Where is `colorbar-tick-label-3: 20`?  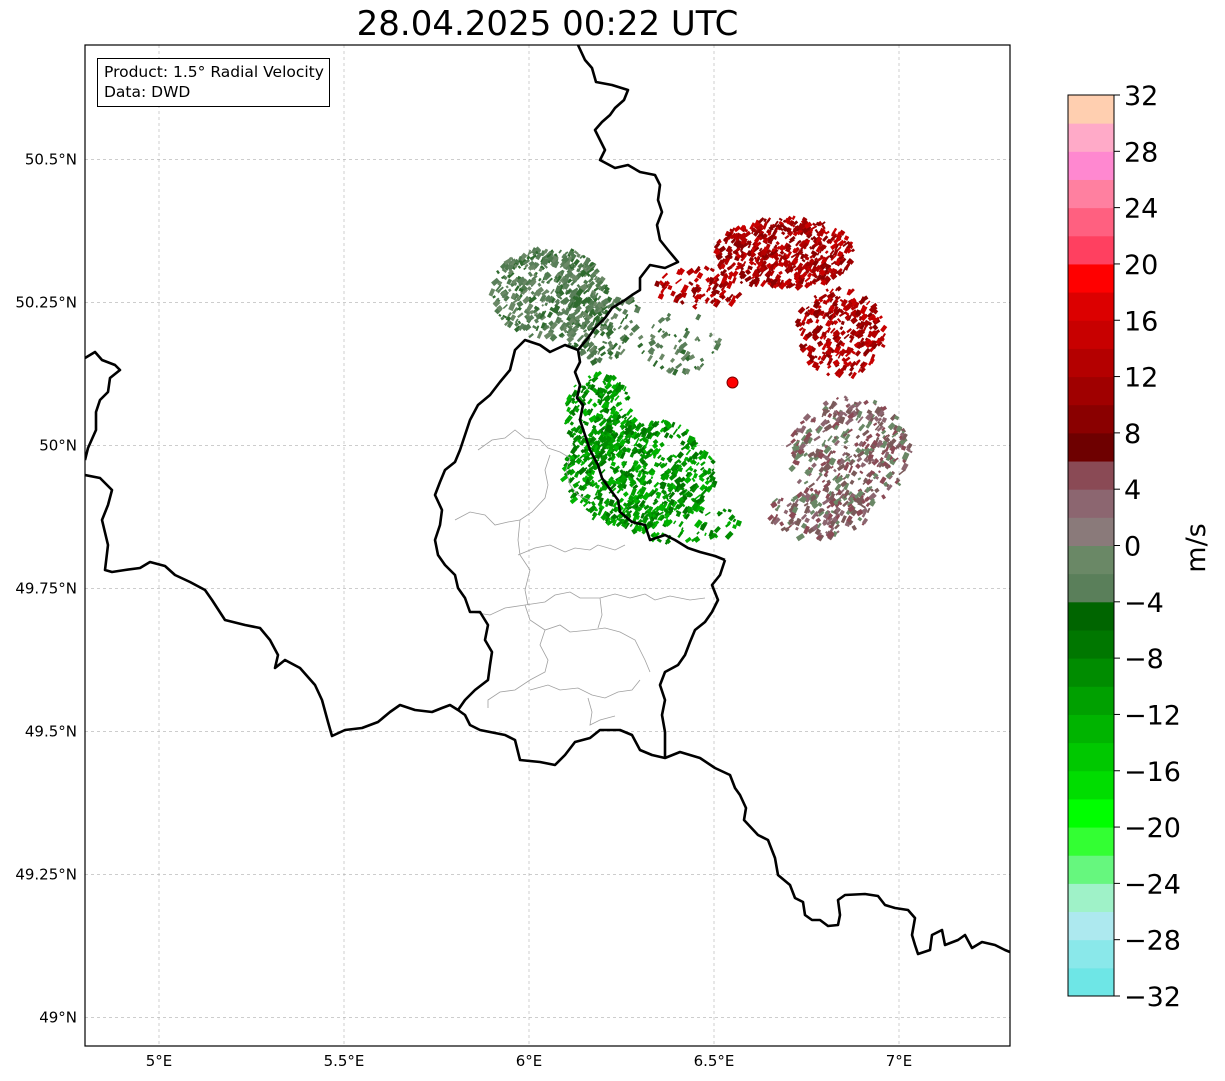 colorbar-tick-label-3: 20 is located at coordinates (1141, 265).